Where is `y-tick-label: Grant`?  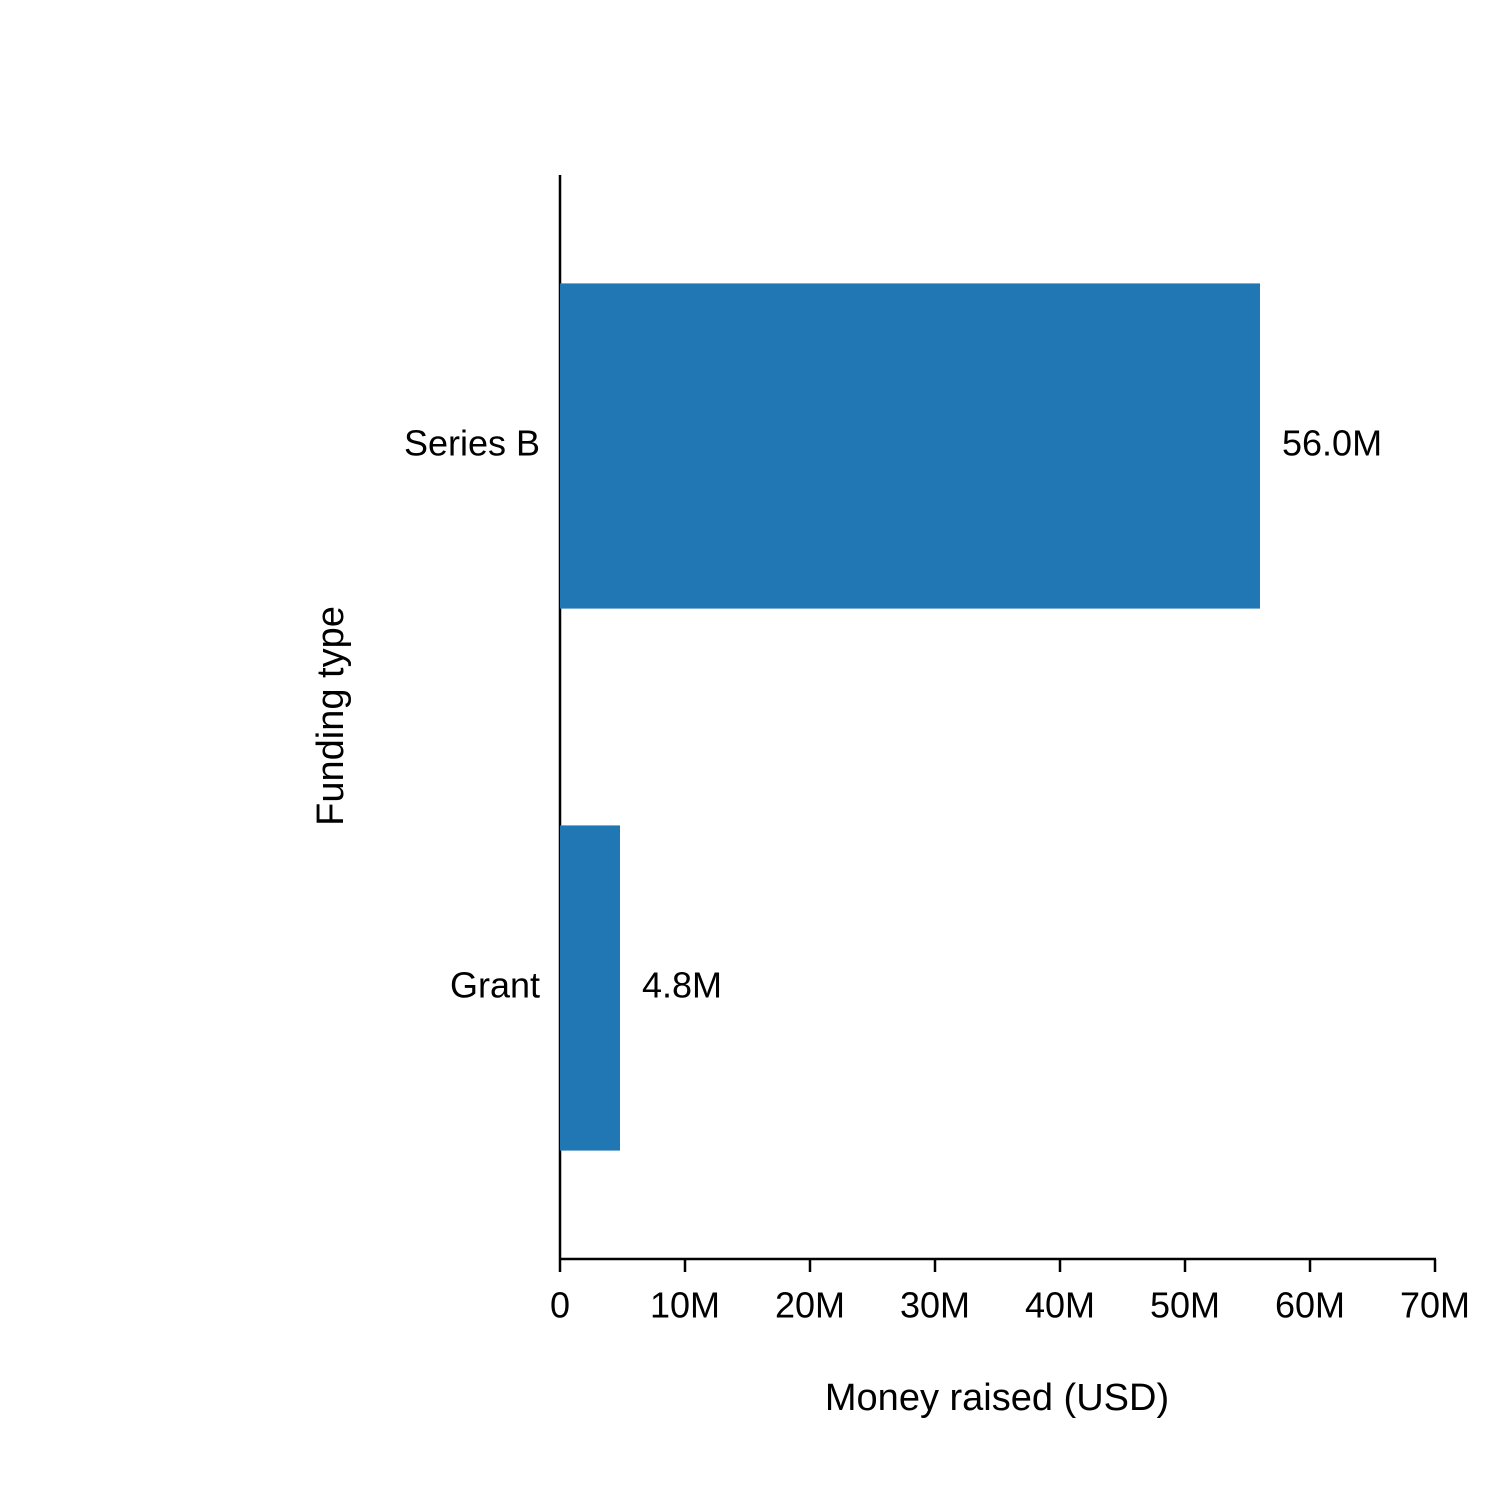 y-tick-label: Grant is located at coordinates (495, 985).